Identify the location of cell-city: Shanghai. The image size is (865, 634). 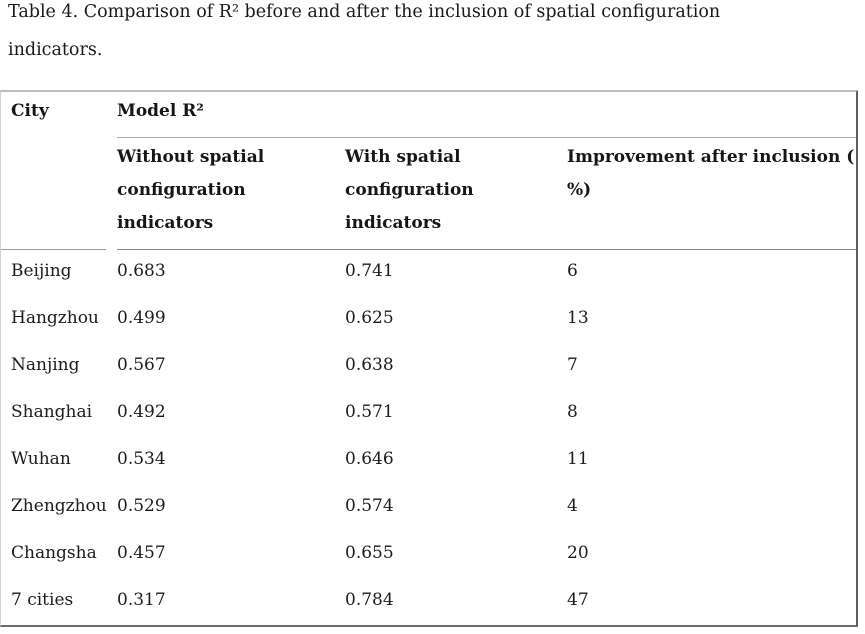
(52, 412).